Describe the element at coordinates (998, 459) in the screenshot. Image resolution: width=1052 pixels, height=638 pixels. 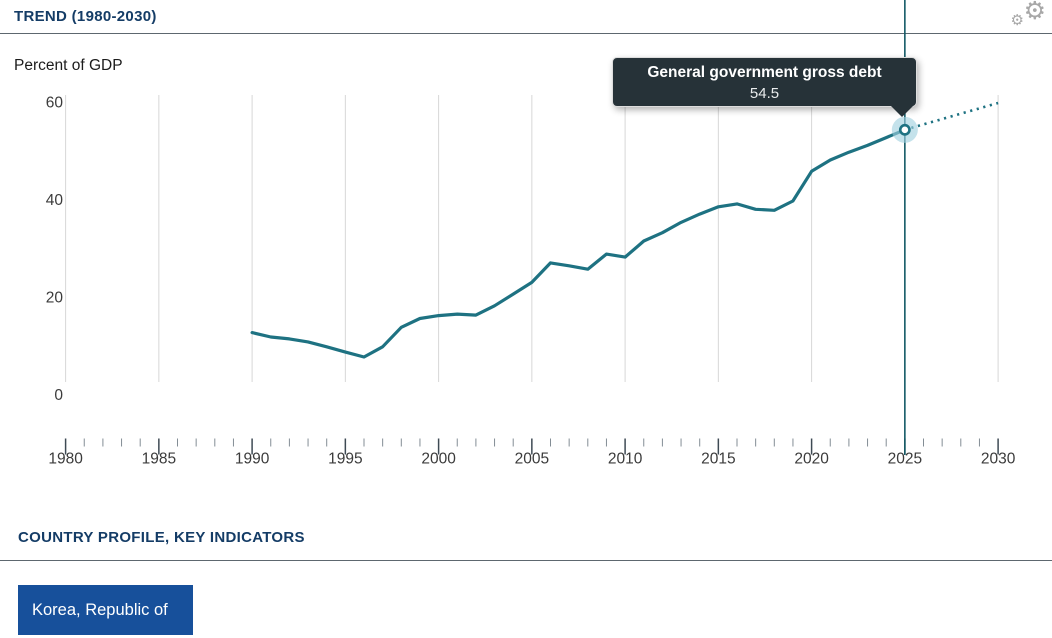
I see `x-axis-label-2030: 2030` at that location.